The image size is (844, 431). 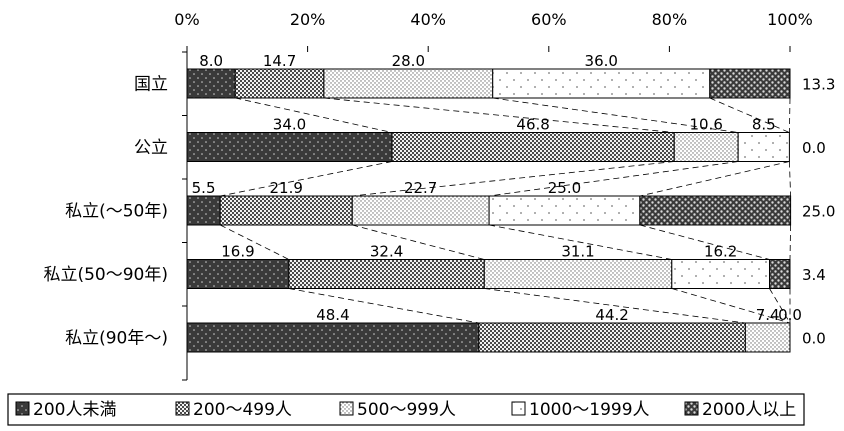 I want to click on category-label: 私立(90年～), so click(x=116, y=339).